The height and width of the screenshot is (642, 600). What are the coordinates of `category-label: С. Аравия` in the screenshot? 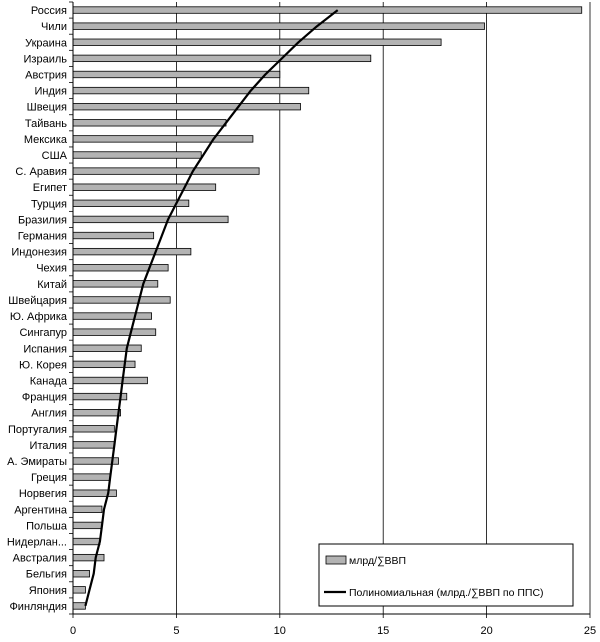 It's located at (41, 172).